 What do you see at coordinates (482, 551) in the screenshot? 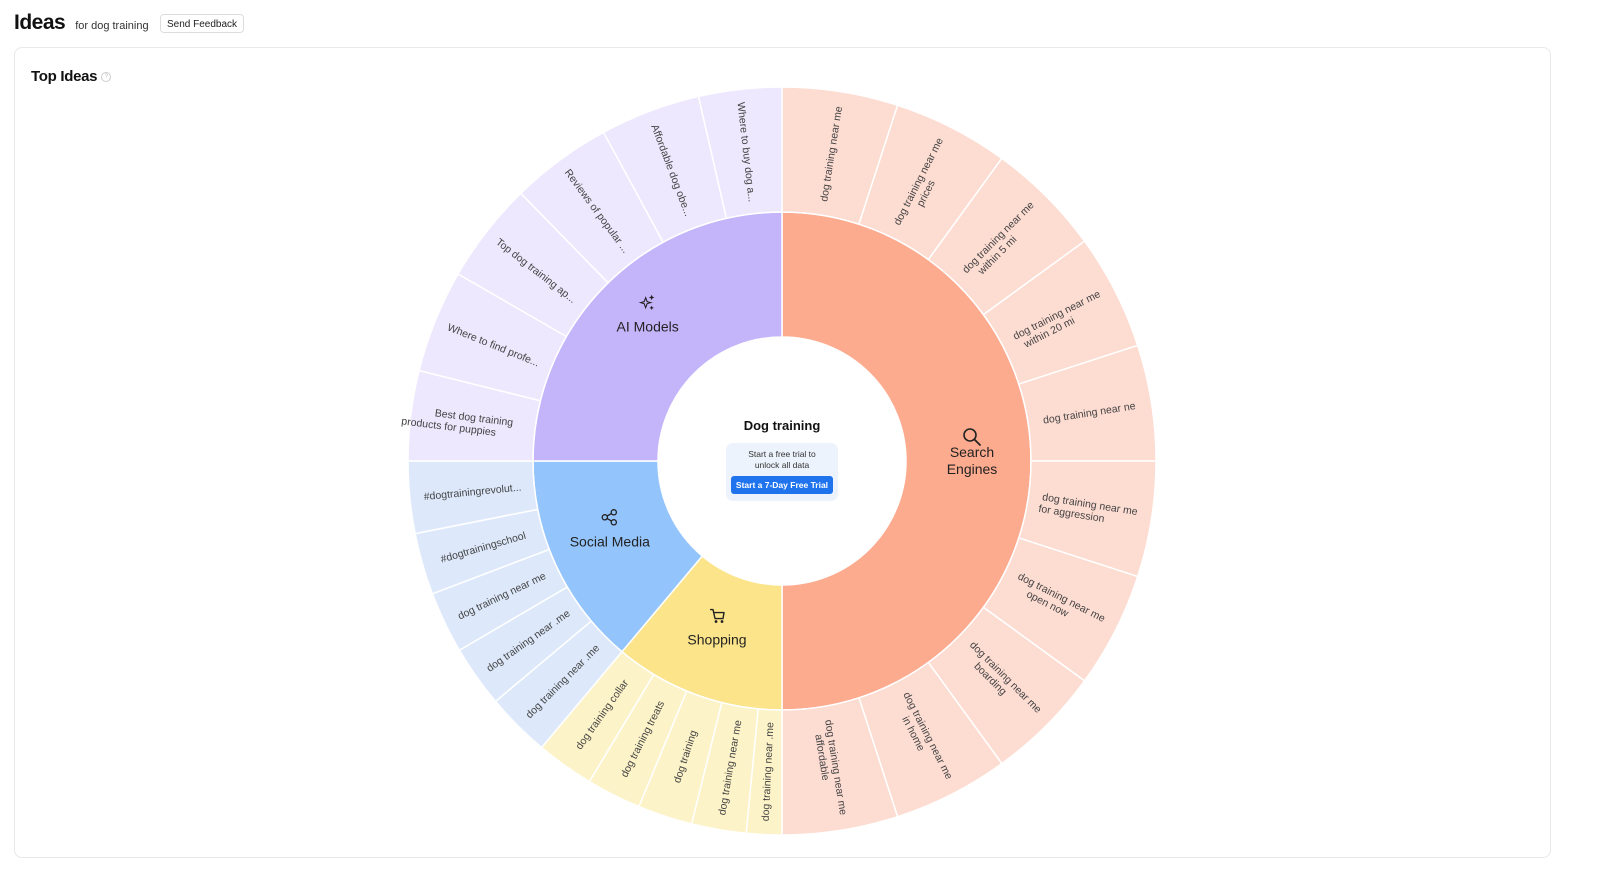
I see `idea-leaf: #dogtrainingschool` at bounding box center [482, 551].